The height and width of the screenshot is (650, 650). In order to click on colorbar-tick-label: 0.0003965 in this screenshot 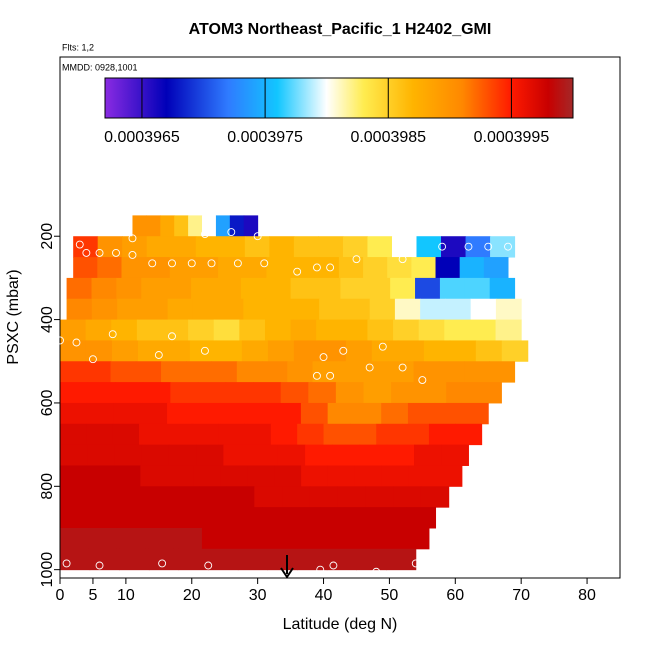, I will do `click(142, 137)`.